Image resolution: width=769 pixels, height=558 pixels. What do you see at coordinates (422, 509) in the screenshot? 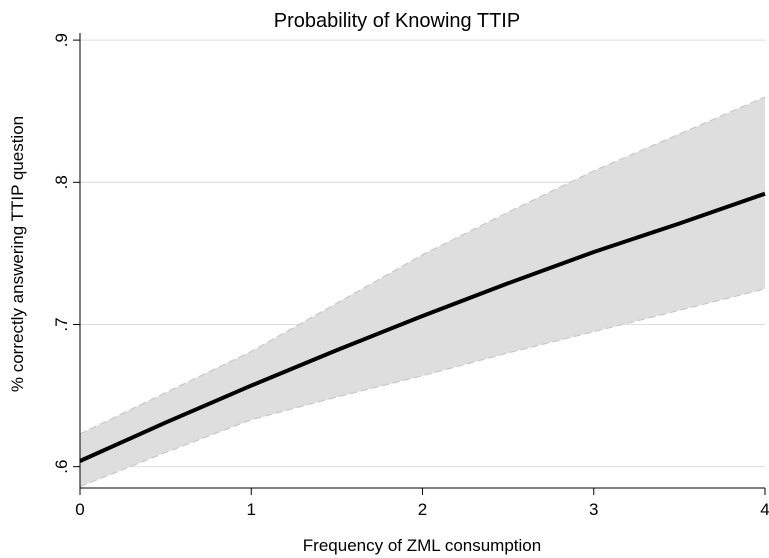
I see `x-tick-label-2: 2` at bounding box center [422, 509].